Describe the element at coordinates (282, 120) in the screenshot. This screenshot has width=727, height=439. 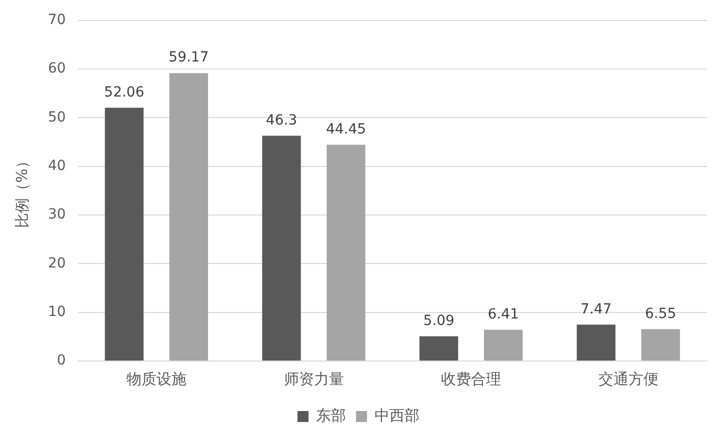
I see `data-label: 46.3` at that location.